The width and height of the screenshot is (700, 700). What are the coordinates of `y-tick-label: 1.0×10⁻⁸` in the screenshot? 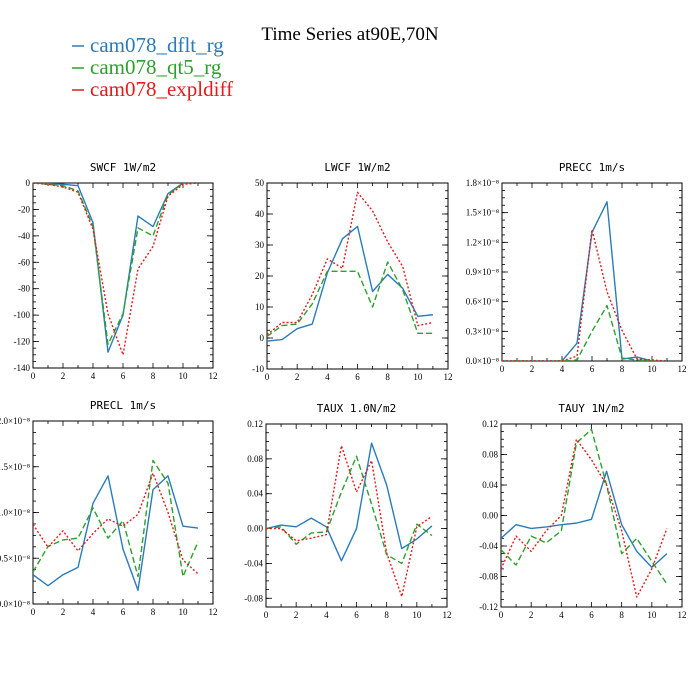 It's located at (15, 513).